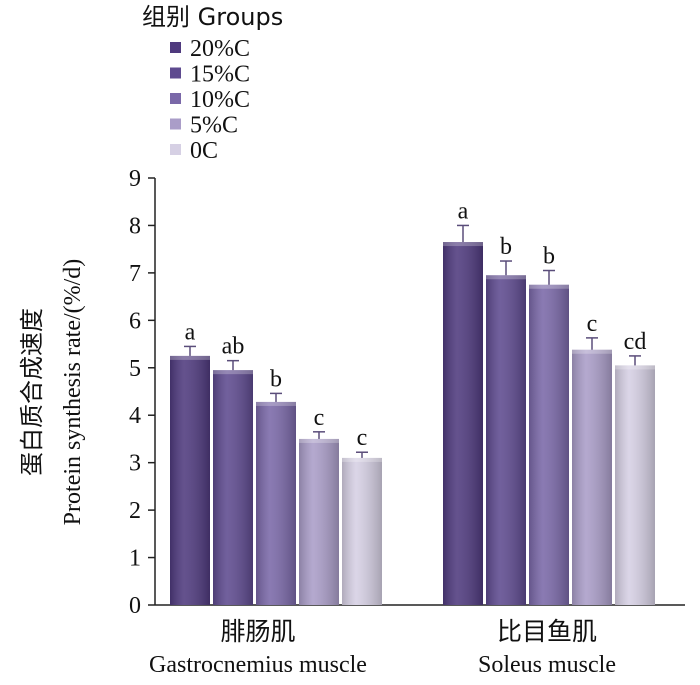 The width and height of the screenshot is (700, 685). Describe the element at coordinates (135, 179) in the screenshot. I see `y-tick-label: 9` at that location.